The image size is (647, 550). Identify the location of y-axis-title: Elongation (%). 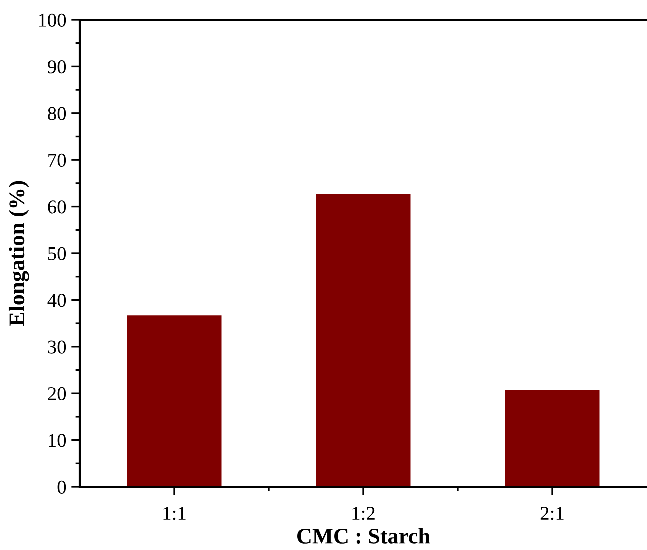
(19, 253).